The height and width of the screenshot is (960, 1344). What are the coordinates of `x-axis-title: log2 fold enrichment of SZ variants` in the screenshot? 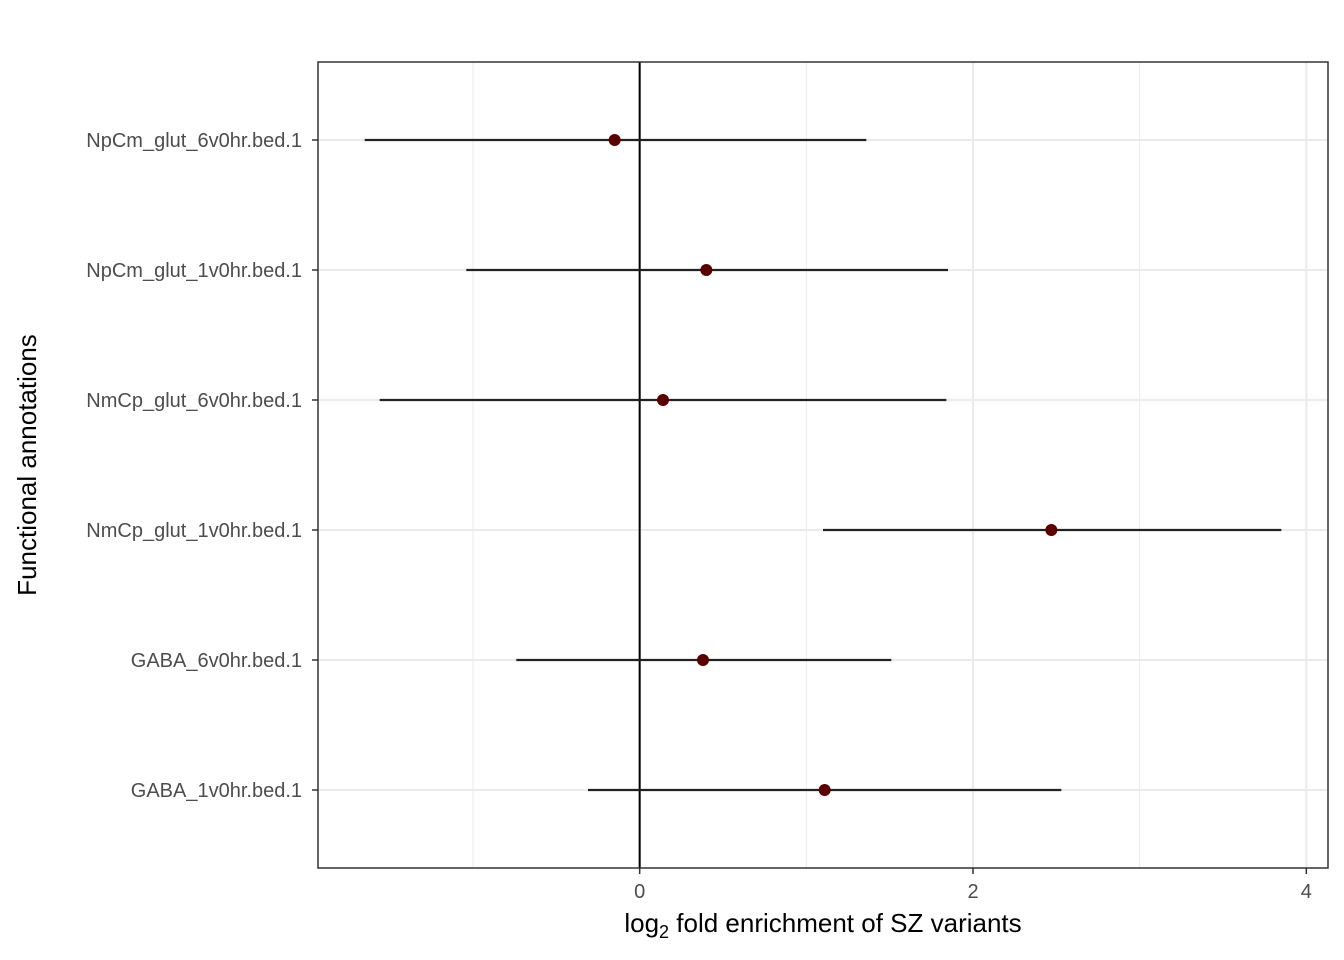 It's located at (822, 925).